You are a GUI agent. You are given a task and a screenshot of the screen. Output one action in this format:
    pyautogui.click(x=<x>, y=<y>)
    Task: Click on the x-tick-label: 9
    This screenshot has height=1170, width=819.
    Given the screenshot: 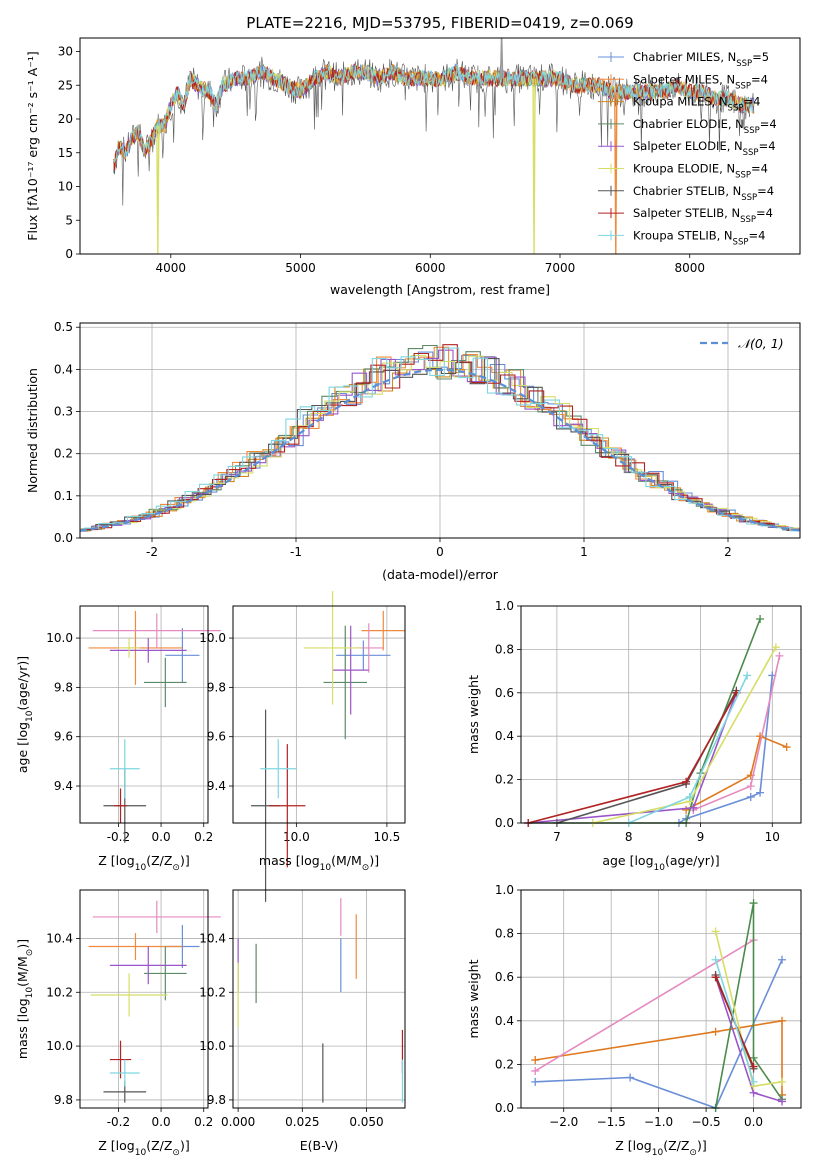 What is the action you would take?
    pyautogui.click(x=701, y=837)
    